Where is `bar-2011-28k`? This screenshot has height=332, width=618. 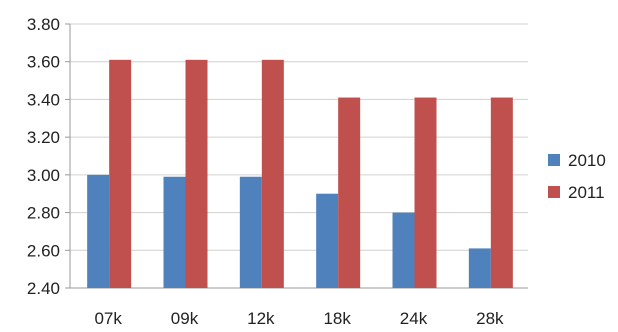 bar-2011-28k is located at coordinates (501, 193).